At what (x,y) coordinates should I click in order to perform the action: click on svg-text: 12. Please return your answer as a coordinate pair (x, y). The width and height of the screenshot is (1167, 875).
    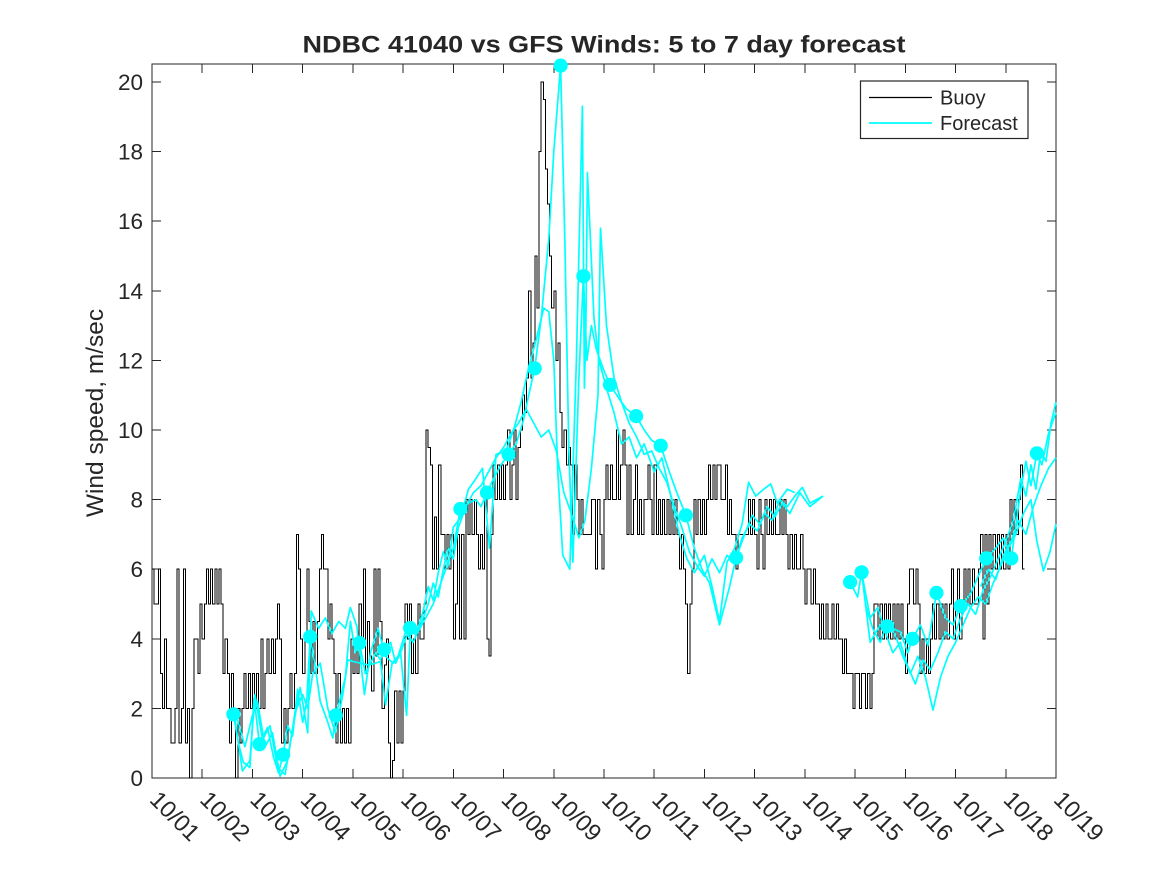
    Looking at the image, I should click on (130, 360).